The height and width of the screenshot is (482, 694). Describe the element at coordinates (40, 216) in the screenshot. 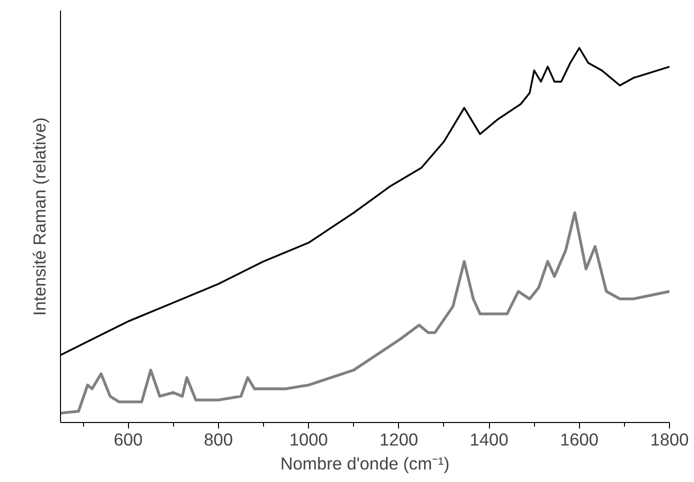

I see `y-axis-title: Intensité Raman (relative)` at that location.